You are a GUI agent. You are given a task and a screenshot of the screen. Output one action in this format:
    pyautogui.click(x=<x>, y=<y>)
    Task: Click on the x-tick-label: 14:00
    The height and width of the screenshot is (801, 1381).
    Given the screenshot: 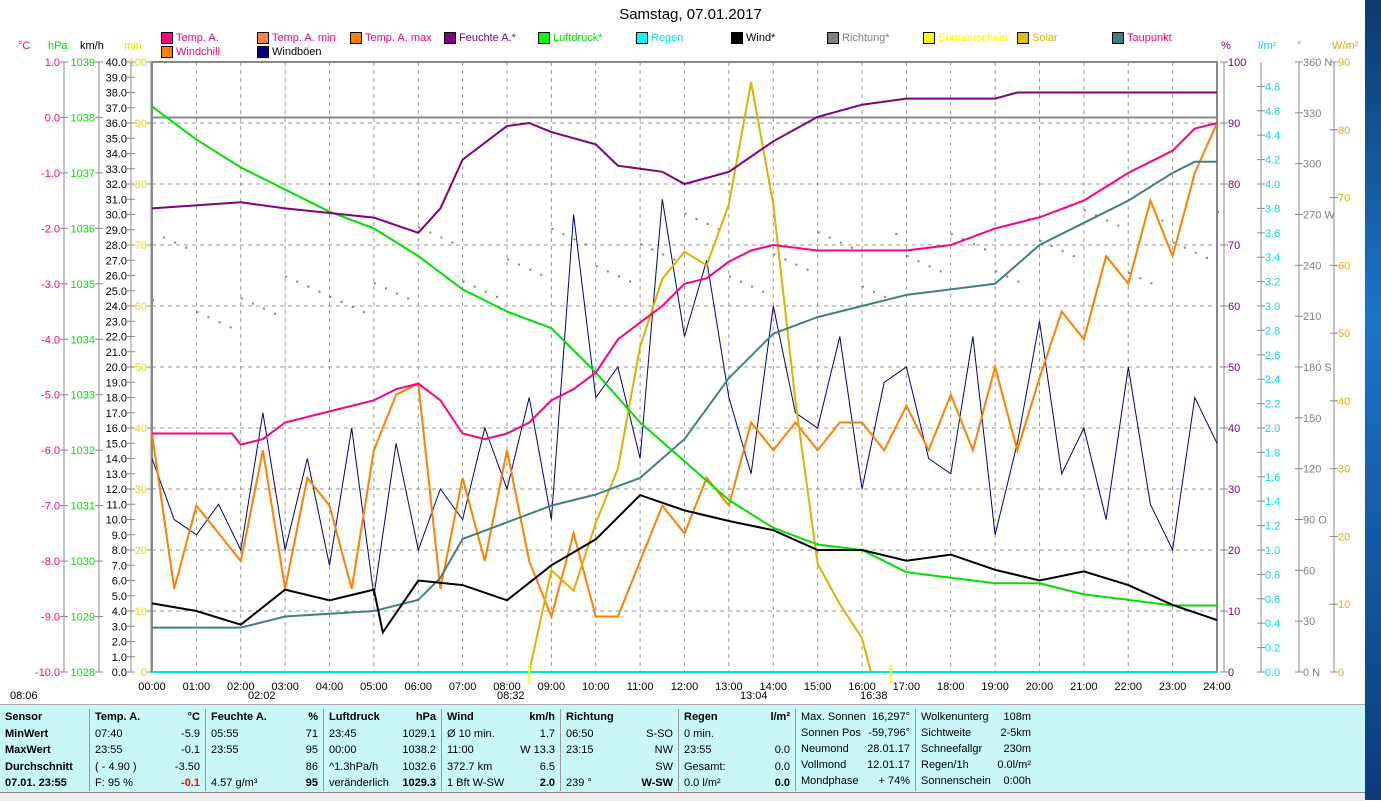 What is the action you would take?
    pyautogui.click(x=773, y=687)
    